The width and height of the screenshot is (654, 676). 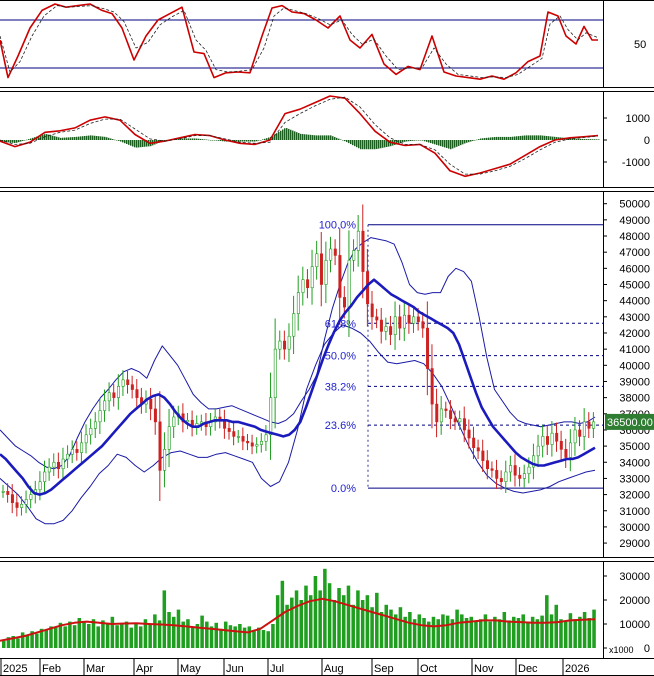 What do you see at coordinates (634, 237) in the screenshot?
I see `price-tick-label: 48000` at bounding box center [634, 237].